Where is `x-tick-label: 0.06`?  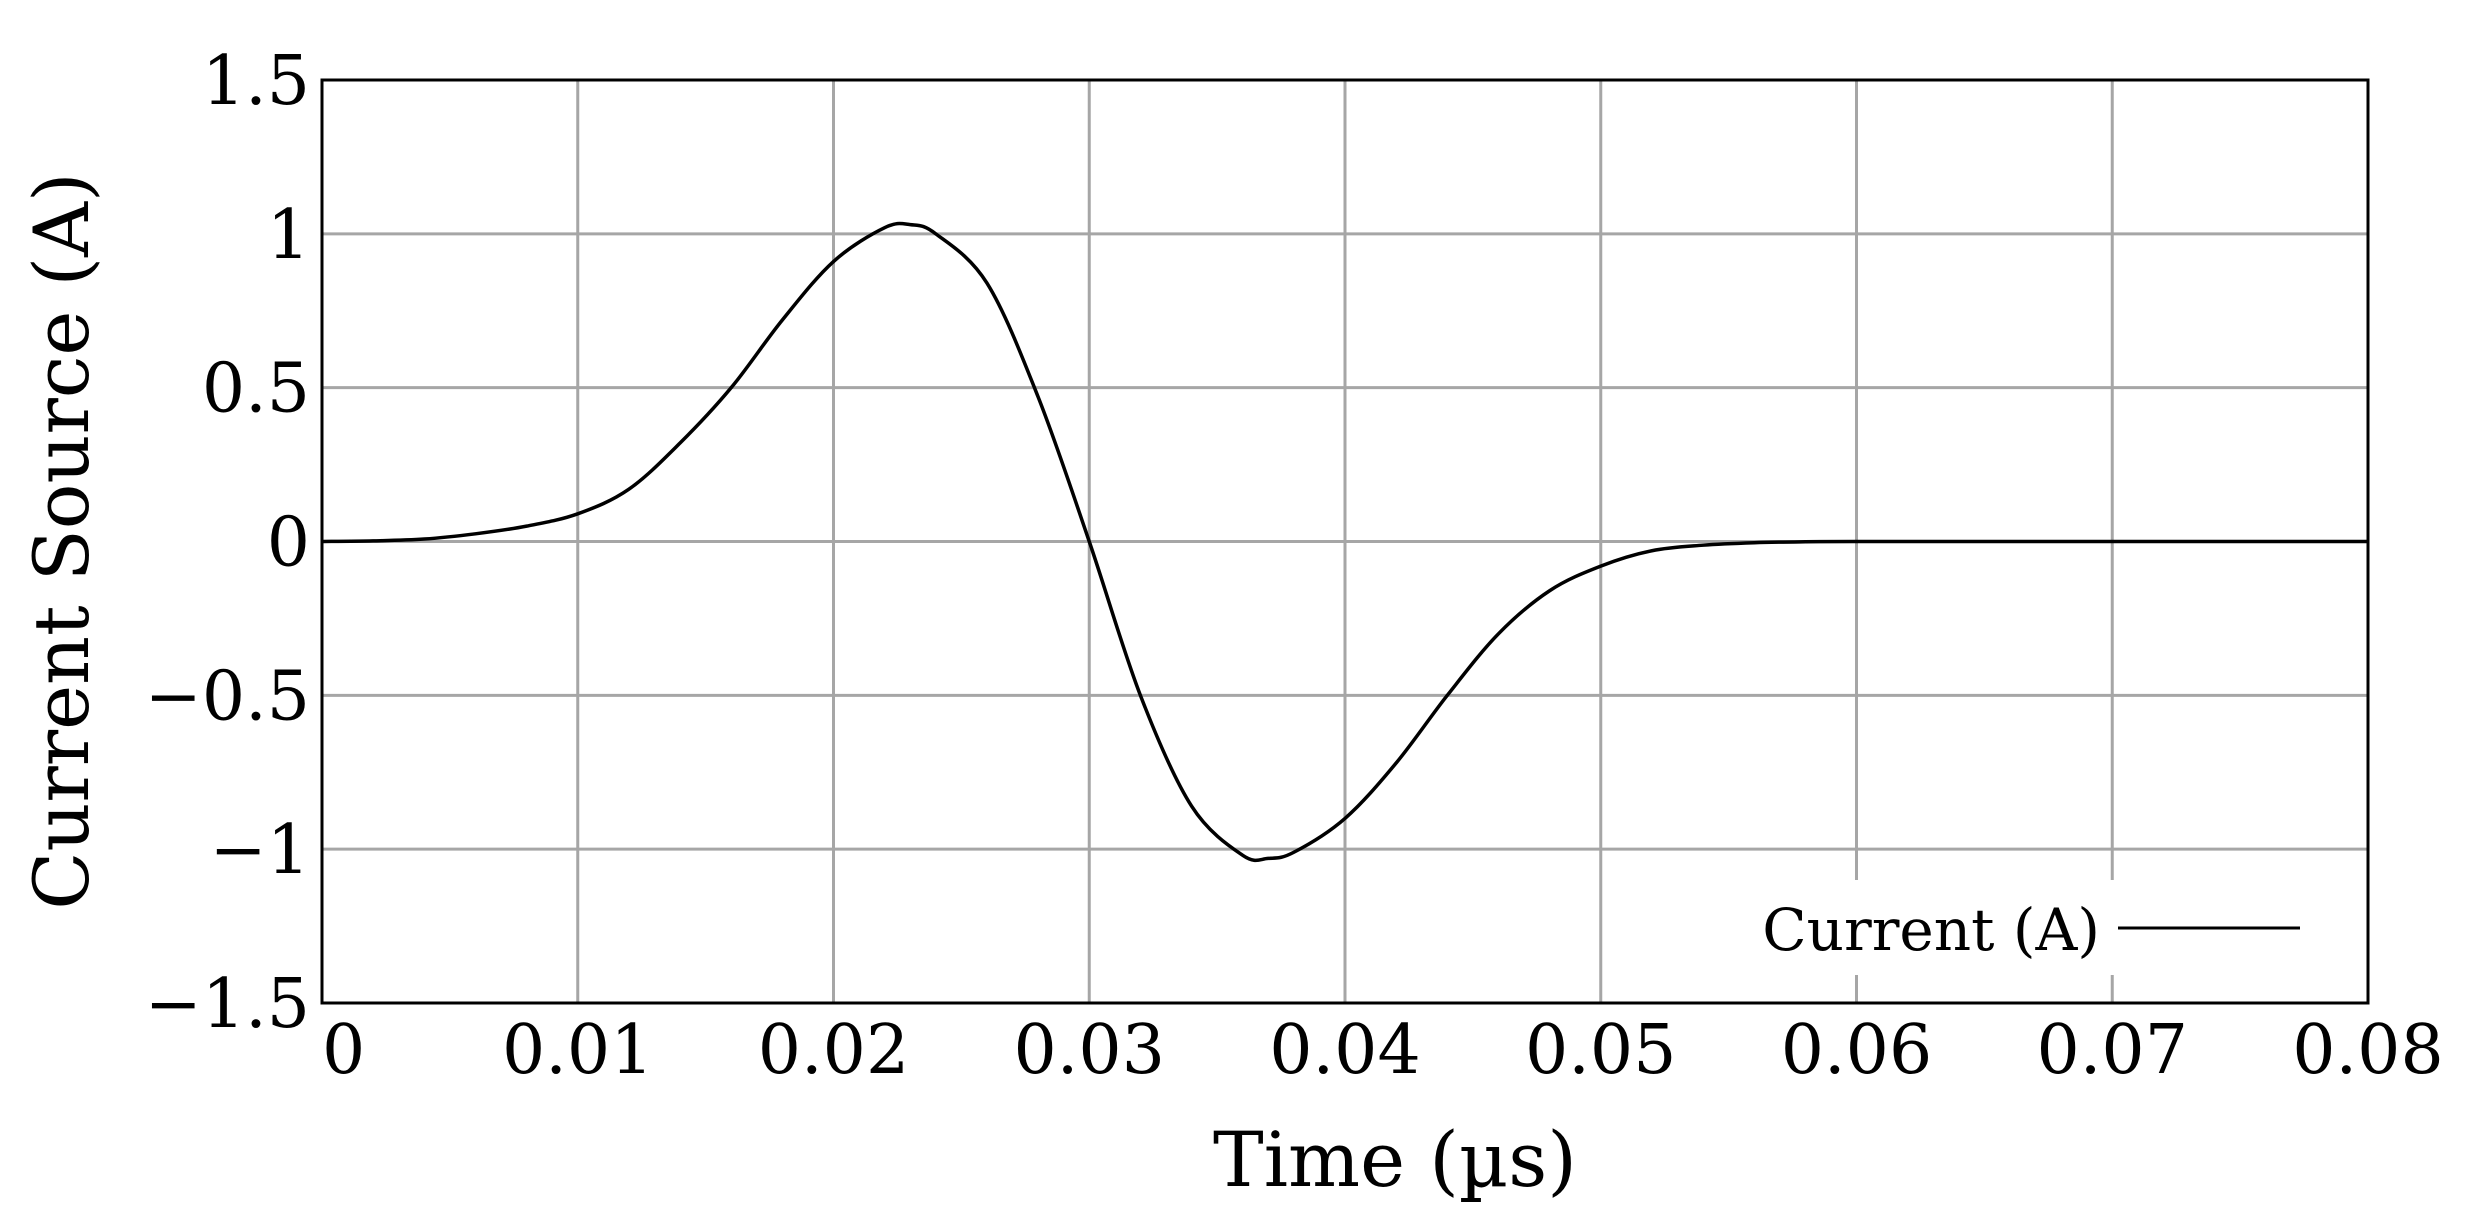 x-tick-label: 0.06 is located at coordinates (1856, 1050).